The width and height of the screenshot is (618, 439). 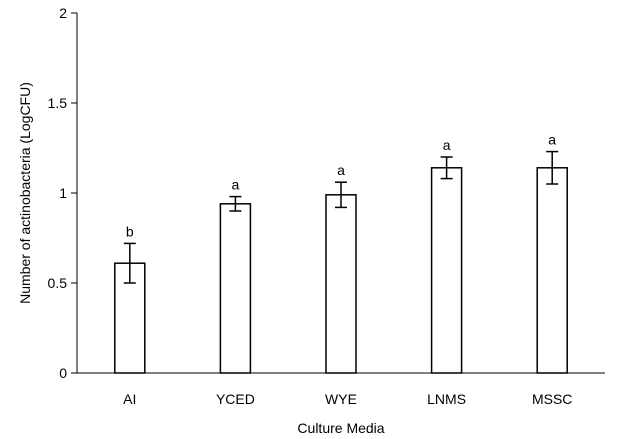 What do you see at coordinates (446, 168) in the screenshot?
I see `error-bar-lnms` at bounding box center [446, 168].